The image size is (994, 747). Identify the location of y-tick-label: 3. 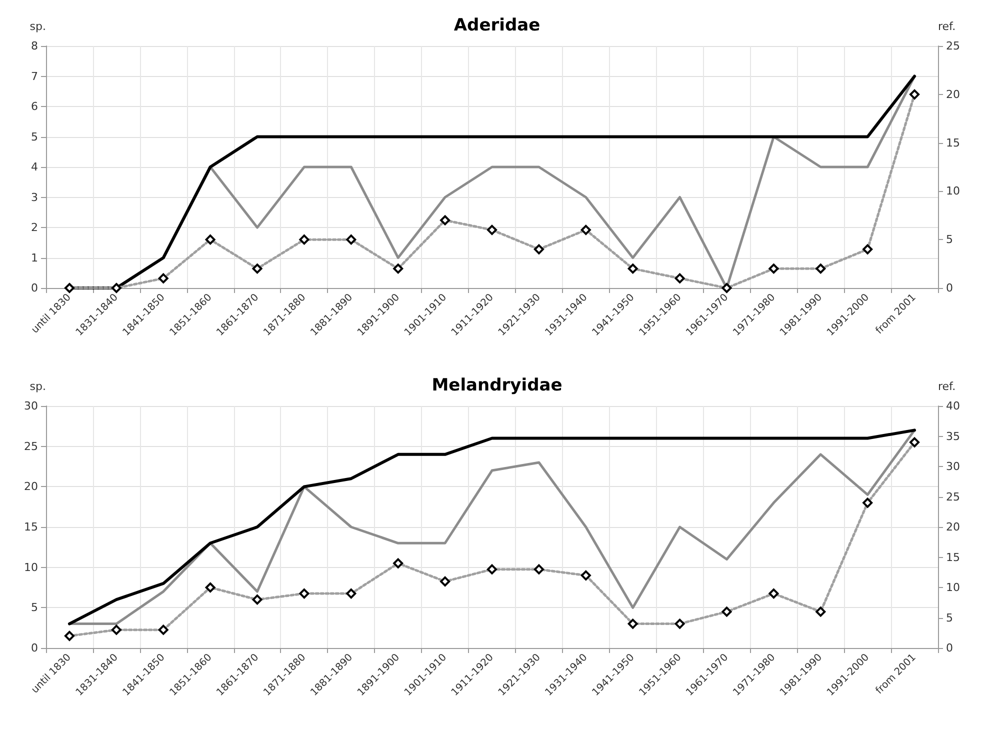
(34, 197).